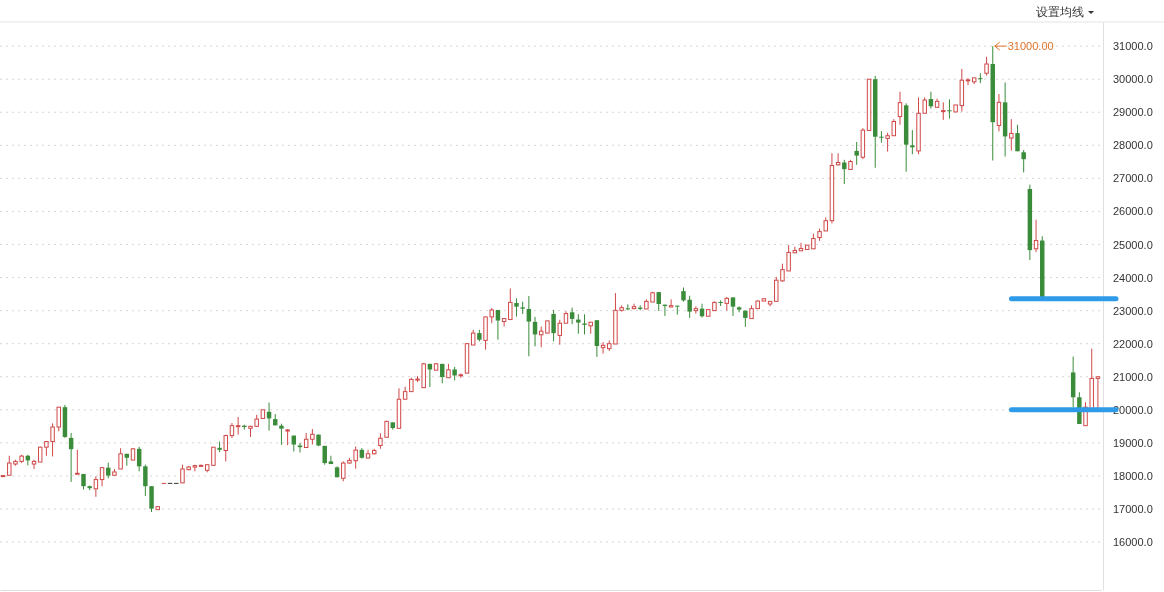  I want to click on y-tick-label: 31000.0, so click(1133, 46).